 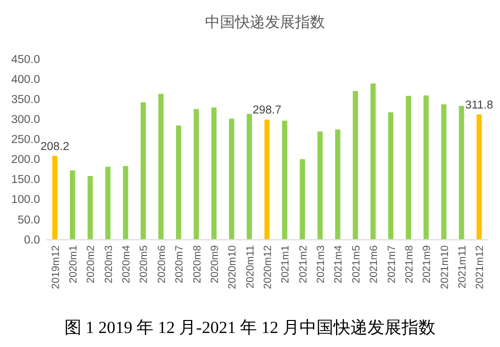 What do you see at coordinates (25, 160) in the screenshot?
I see `y-tick-label: 200.0` at bounding box center [25, 160].